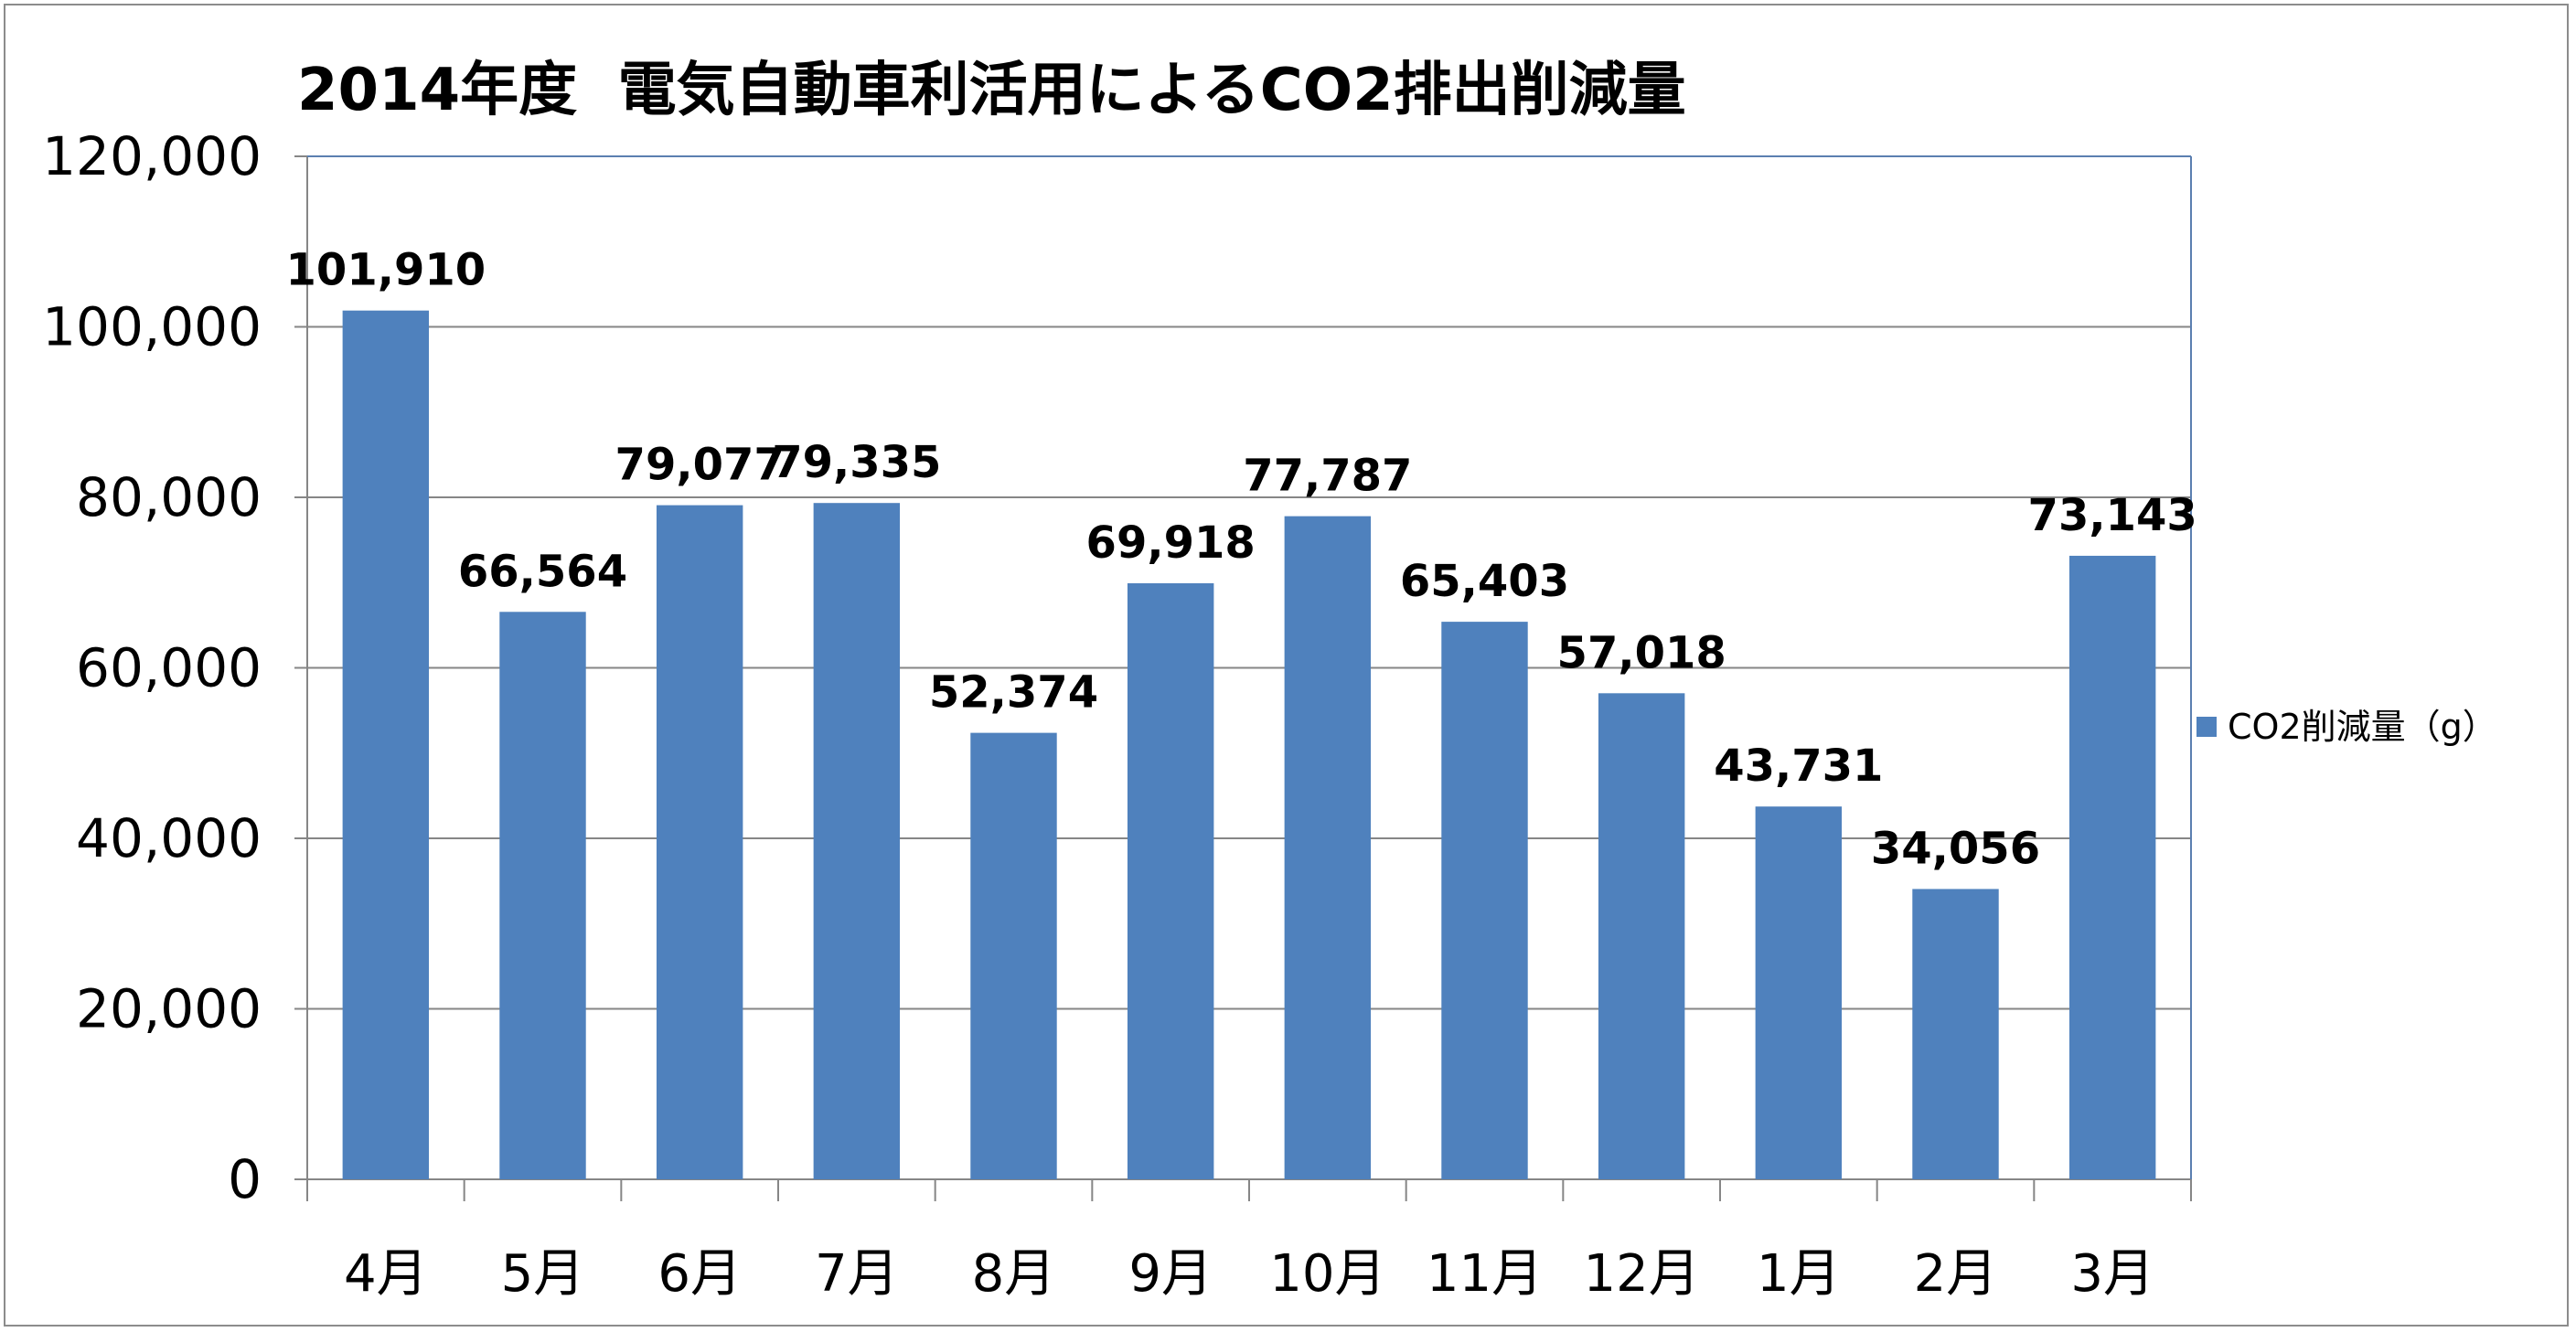 The width and height of the screenshot is (2576, 1332). Describe the element at coordinates (1171, 543) in the screenshot. I see `data-label: 69,918` at that location.